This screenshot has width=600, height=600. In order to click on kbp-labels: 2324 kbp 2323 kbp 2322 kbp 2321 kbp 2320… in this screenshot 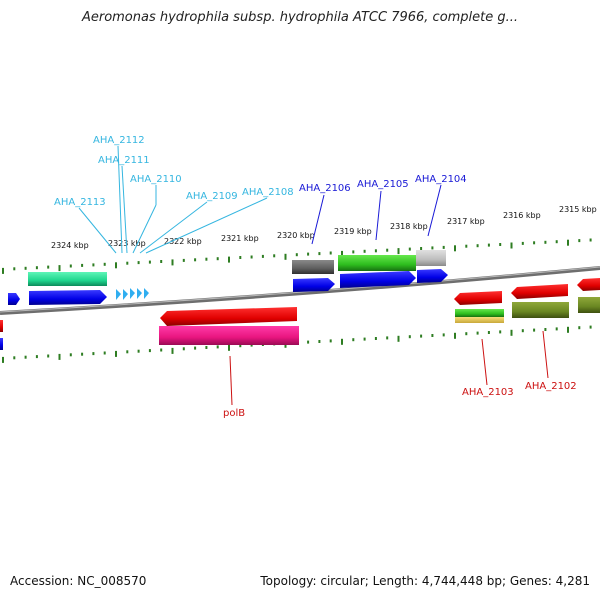, I will do `click(324, 227)`.